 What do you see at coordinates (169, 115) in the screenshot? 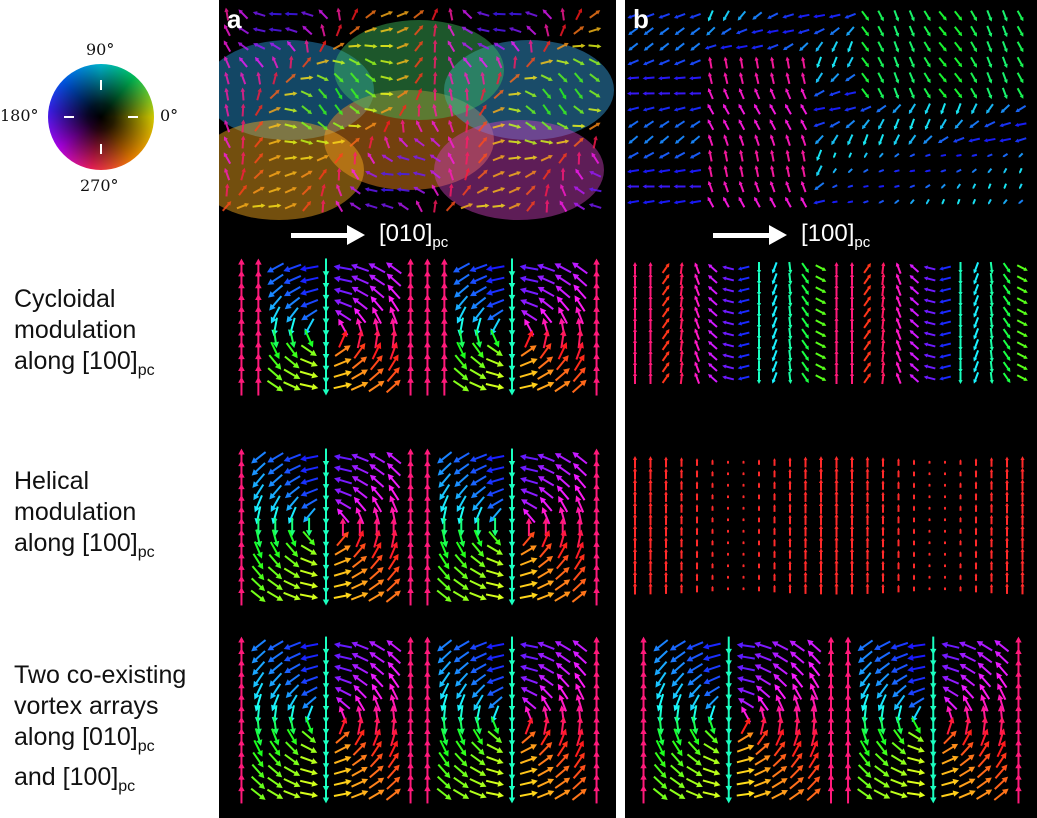
I see `angle-label-0: 0°` at bounding box center [169, 115].